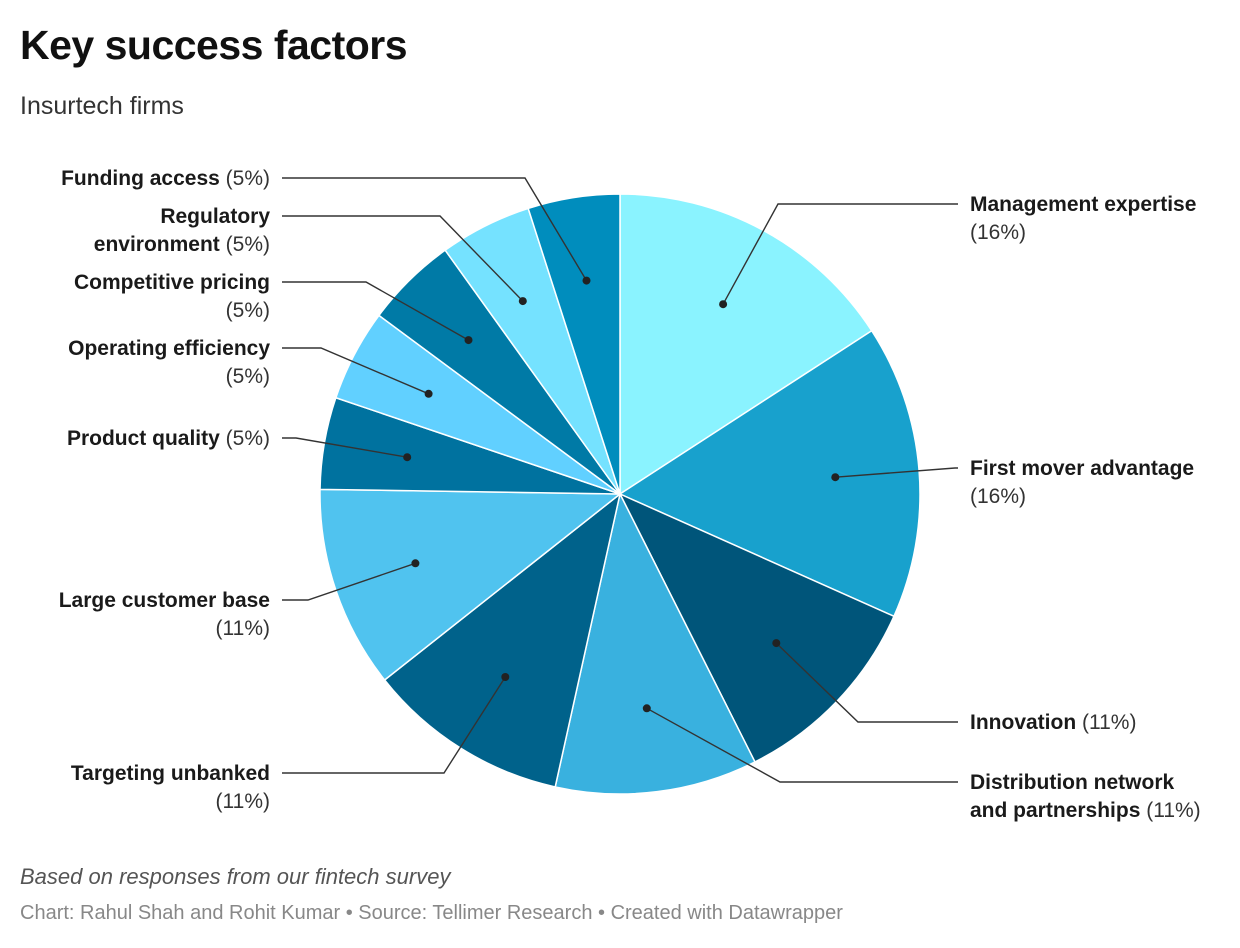 The height and width of the screenshot is (948, 1240). Describe the element at coordinates (165, 178) in the screenshot. I see `slice-label: Funding access (5%)` at that location.